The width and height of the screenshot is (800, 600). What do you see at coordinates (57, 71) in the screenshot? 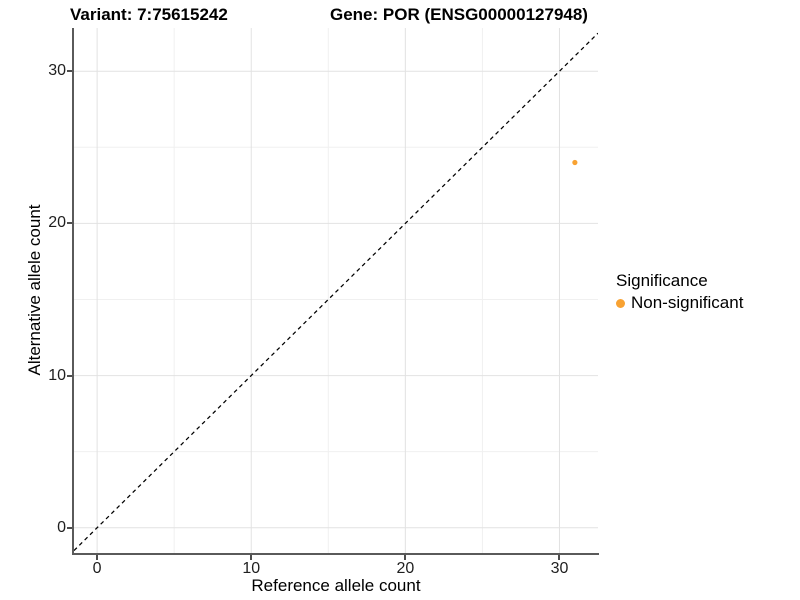
I see `y-tick-label: 30` at bounding box center [57, 71].